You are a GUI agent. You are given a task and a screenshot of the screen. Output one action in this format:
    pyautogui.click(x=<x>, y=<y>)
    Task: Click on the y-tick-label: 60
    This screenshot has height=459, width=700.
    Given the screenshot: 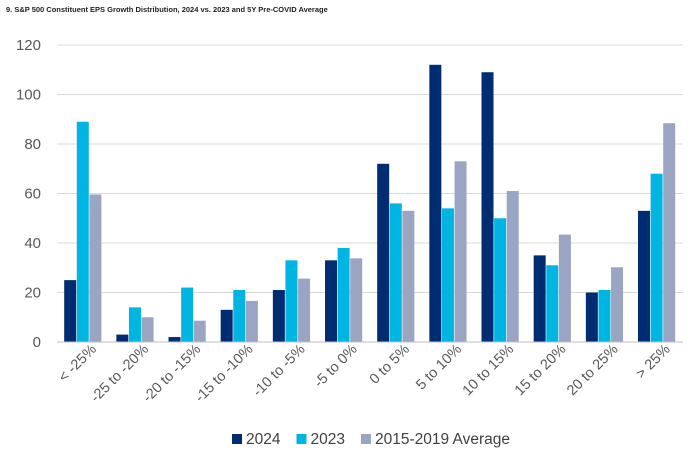 What is the action you would take?
    pyautogui.click(x=32, y=194)
    